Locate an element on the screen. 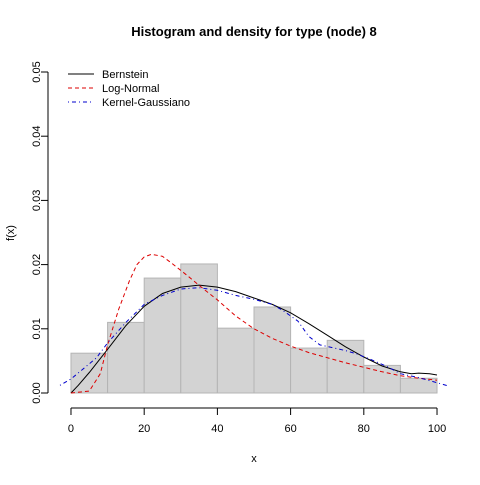 Image resolution: width=480 pixels, height=485 pixels. chart-title: Histogram and density for type (node) 8 is located at coordinates (254, 31).